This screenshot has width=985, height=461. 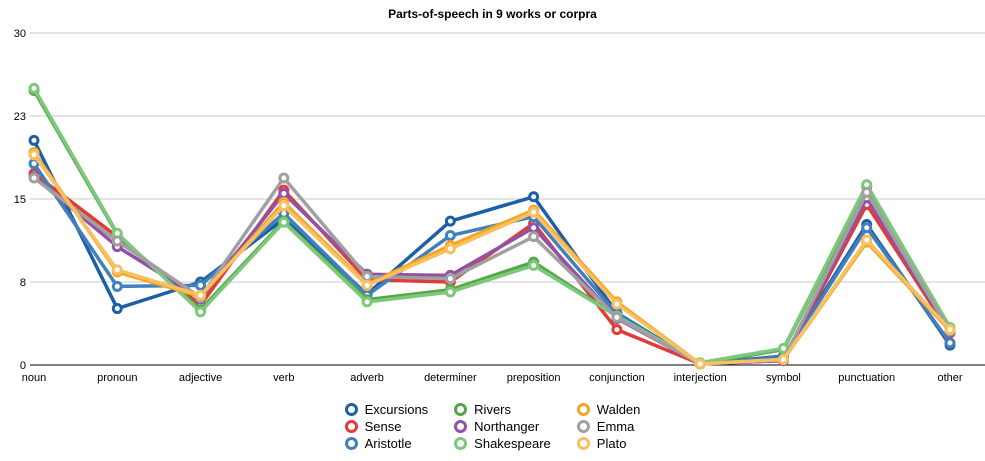 I want to click on legend-label: Aristotle, so click(x=388, y=443).